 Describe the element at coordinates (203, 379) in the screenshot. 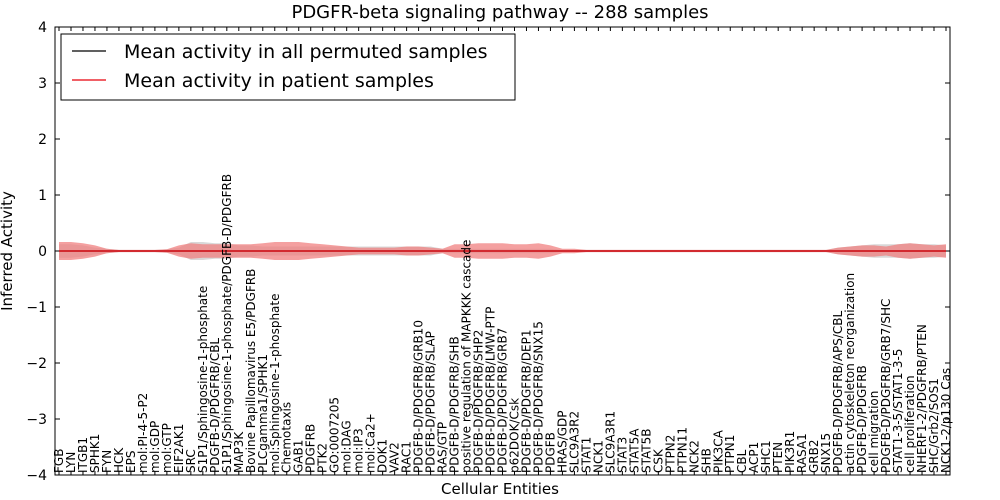

I see `entity-label: S1P1/Sphingosine-1-phosphate` at that location.